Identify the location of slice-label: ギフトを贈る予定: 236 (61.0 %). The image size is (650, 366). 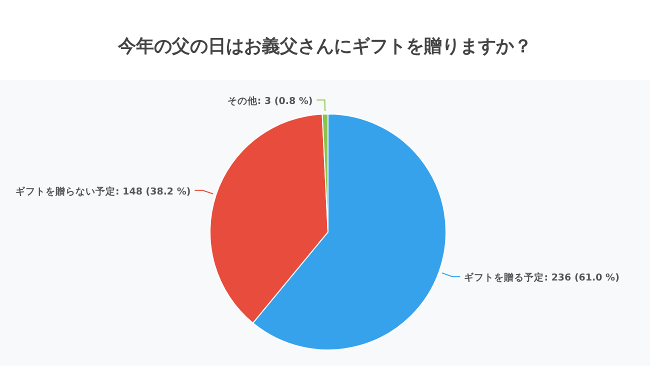
(542, 278).